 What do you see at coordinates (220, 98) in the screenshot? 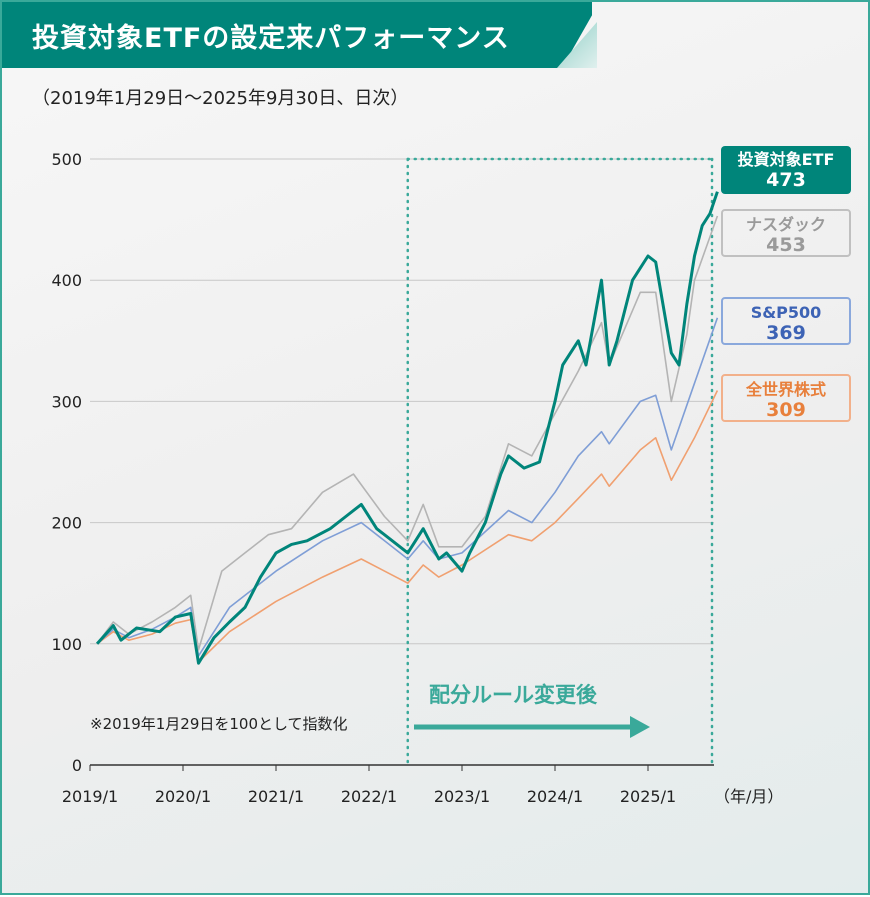
I see `chart-subtitle: （2019年1月29日〜2025年9月30日、日次）` at bounding box center [220, 98].